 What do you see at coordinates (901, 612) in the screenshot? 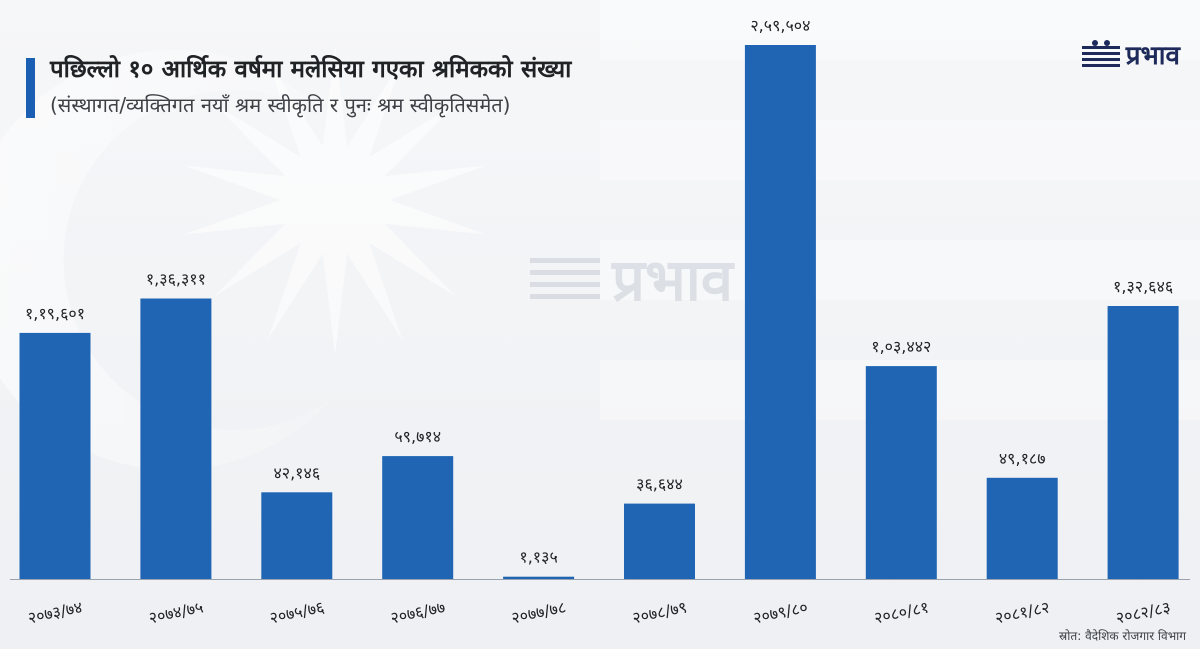
I see `x-tick-label-7: २०८०/८१` at bounding box center [901, 612].